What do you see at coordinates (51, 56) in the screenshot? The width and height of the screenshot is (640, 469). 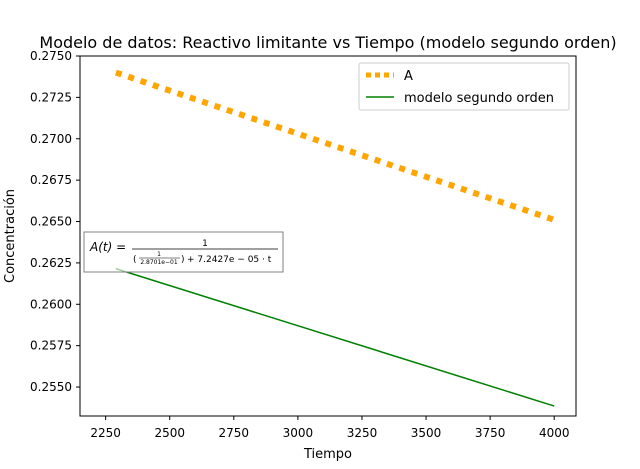 I see `y-tick-label: 0.2750` at bounding box center [51, 56].